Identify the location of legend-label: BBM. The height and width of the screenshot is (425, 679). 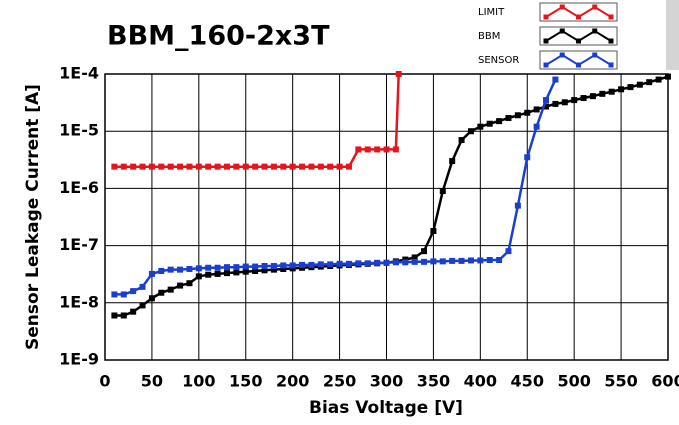
(489, 36).